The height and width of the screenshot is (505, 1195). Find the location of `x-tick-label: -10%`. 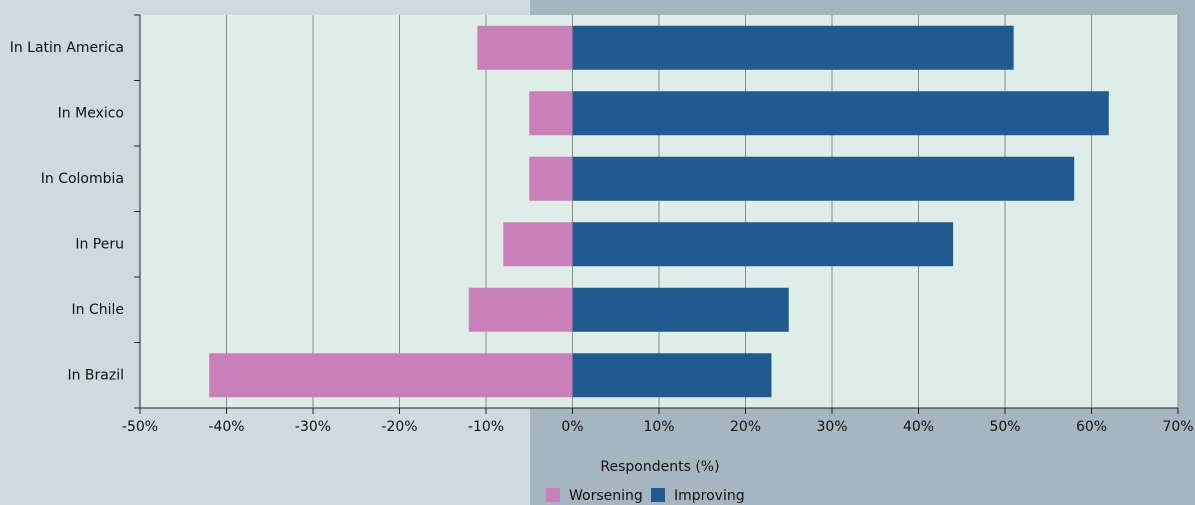

x-tick-label: -10% is located at coordinates (486, 427).